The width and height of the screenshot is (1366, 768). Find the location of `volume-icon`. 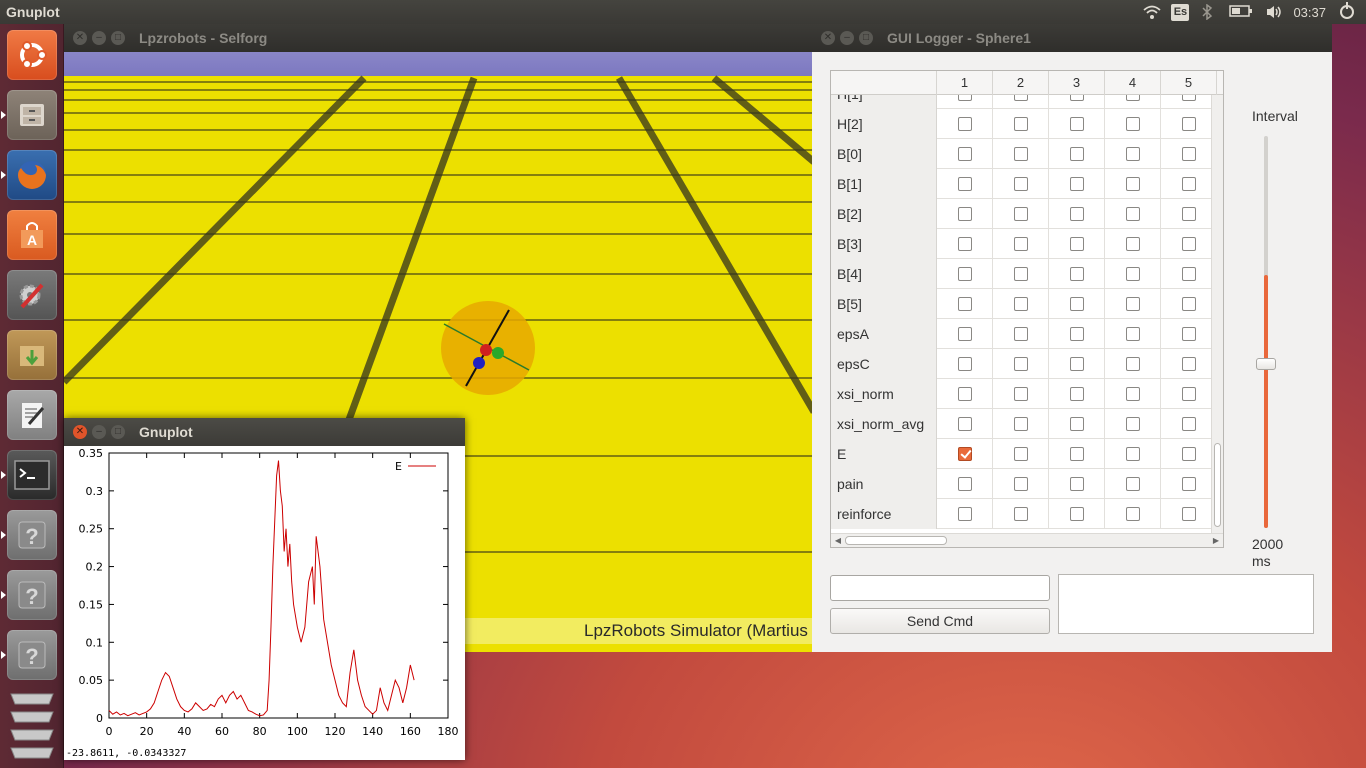

volume-icon is located at coordinates (1274, 12).